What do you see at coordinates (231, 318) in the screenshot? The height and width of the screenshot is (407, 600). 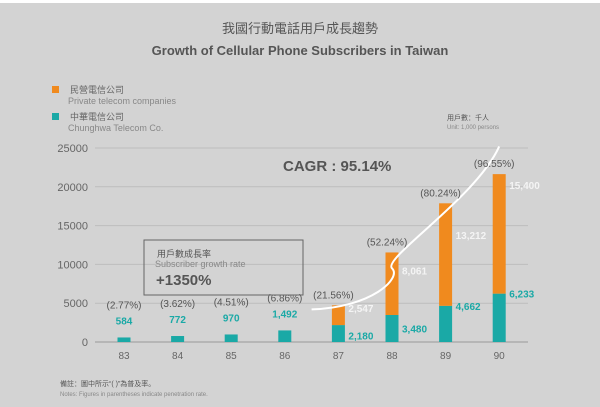 I see `data-label-chunghwa: 970` at bounding box center [231, 318].